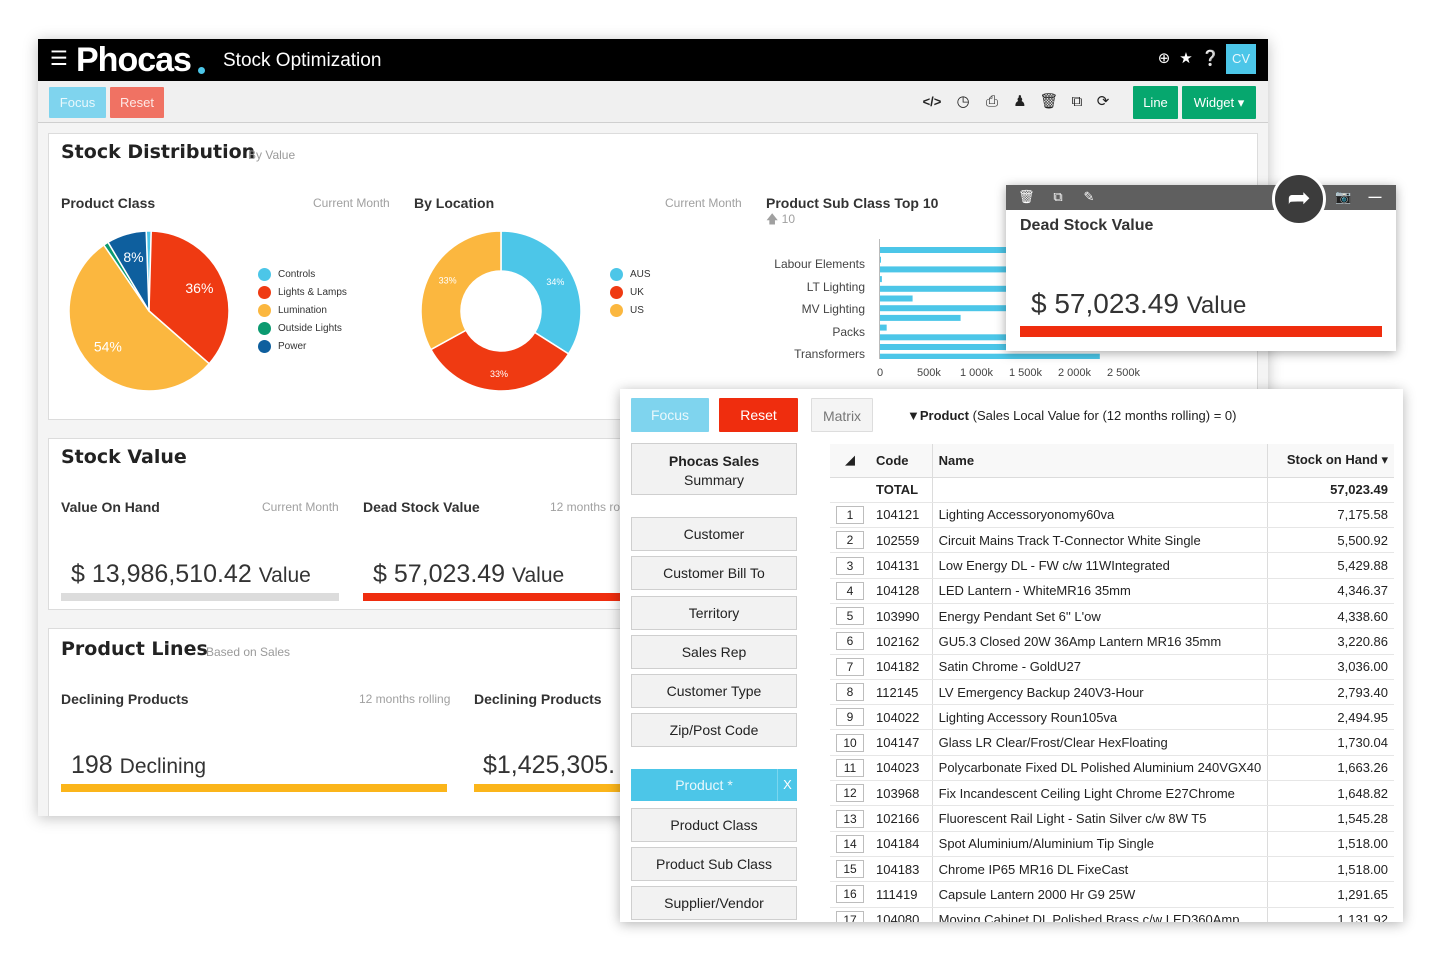 This screenshot has height=960, width=1440. What do you see at coordinates (292, 311) in the screenshot?
I see `legend-item: Lumination` at bounding box center [292, 311].